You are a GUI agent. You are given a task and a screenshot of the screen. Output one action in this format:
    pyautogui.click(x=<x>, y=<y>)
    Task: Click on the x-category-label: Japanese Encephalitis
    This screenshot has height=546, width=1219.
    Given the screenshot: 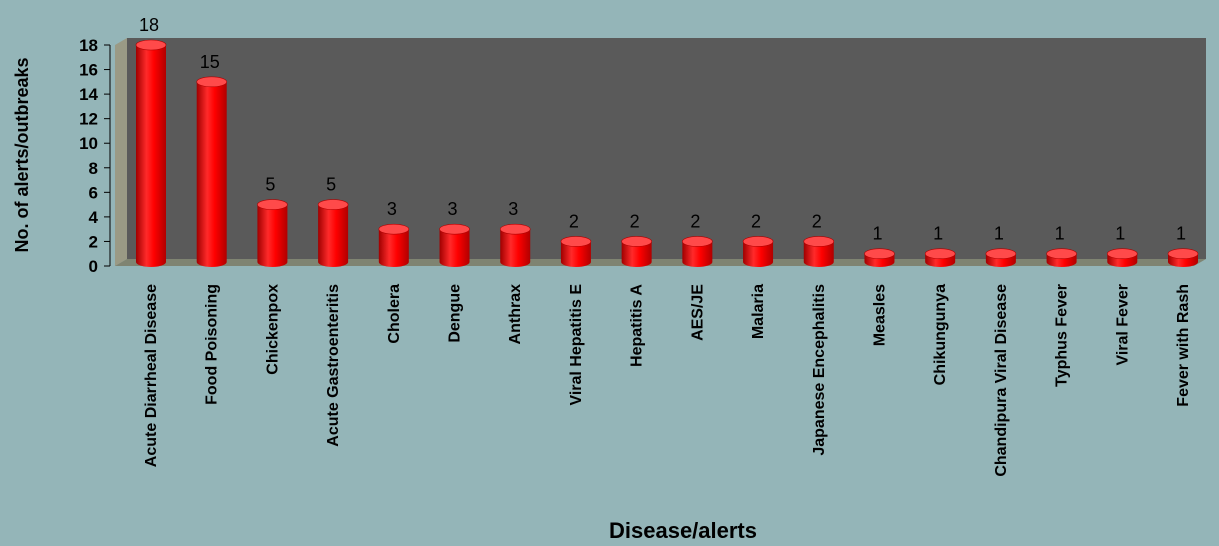 What is the action you would take?
    pyautogui.click(x=819, y=370)
    